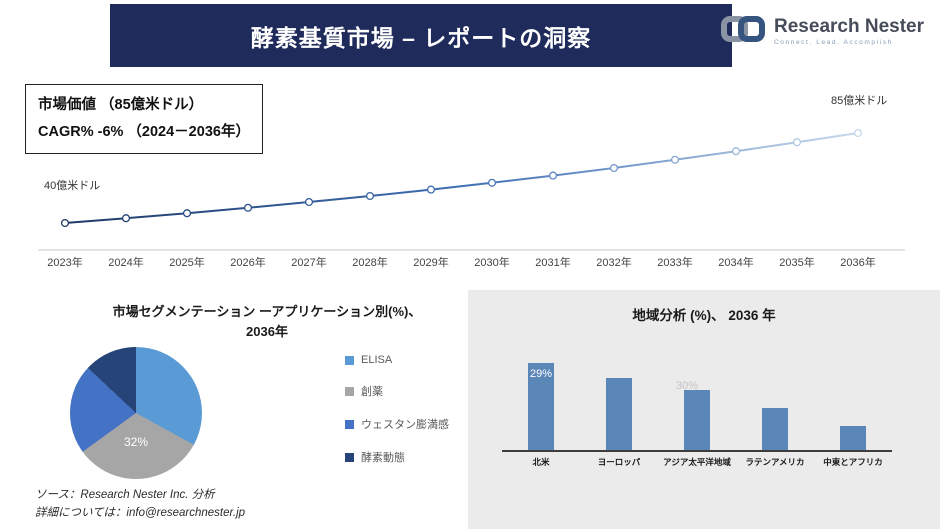 This screenshot has width=940, height=529. What do you see at coordinates (125, 262) in the screenshot?
I see `x-tick-label: 2024年` at bounding box center [125, 262].